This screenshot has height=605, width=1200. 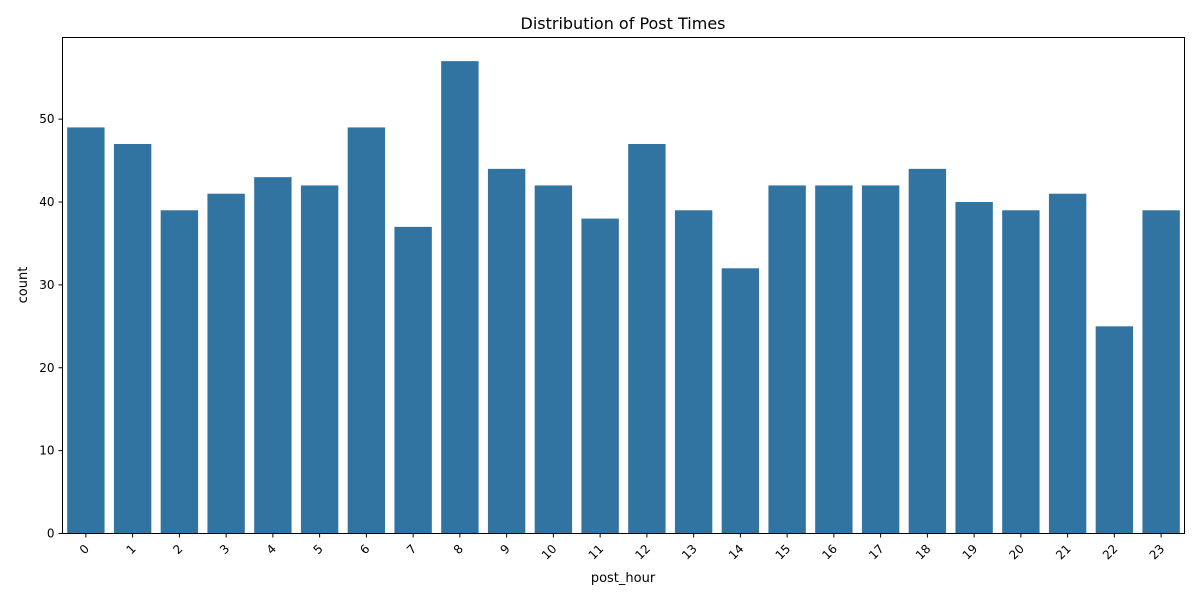 I want to click on x-tick-label: 3, so click(x=224, y=549).